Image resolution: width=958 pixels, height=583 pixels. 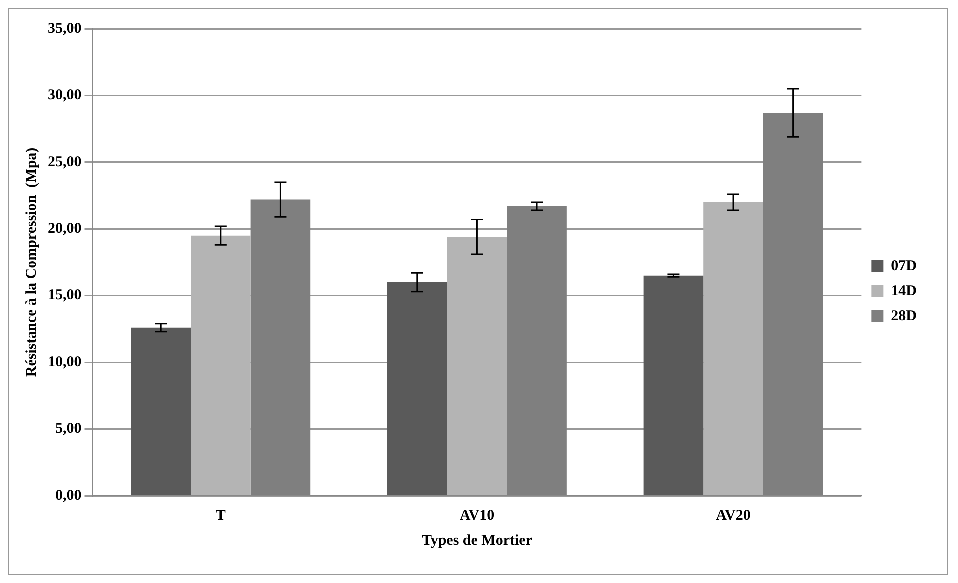 I want to click on x-axis-title: Types de Mortier, so click(x=477, y=540).